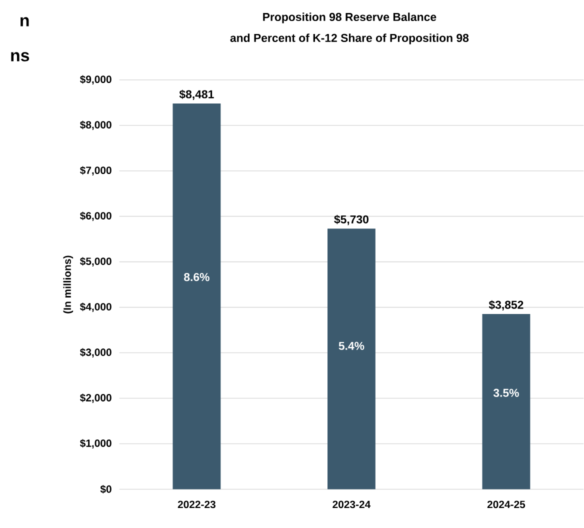 This screenshot has height=528, width=584. I want to click on y-tick-label: $6,000, so click(96, 216).